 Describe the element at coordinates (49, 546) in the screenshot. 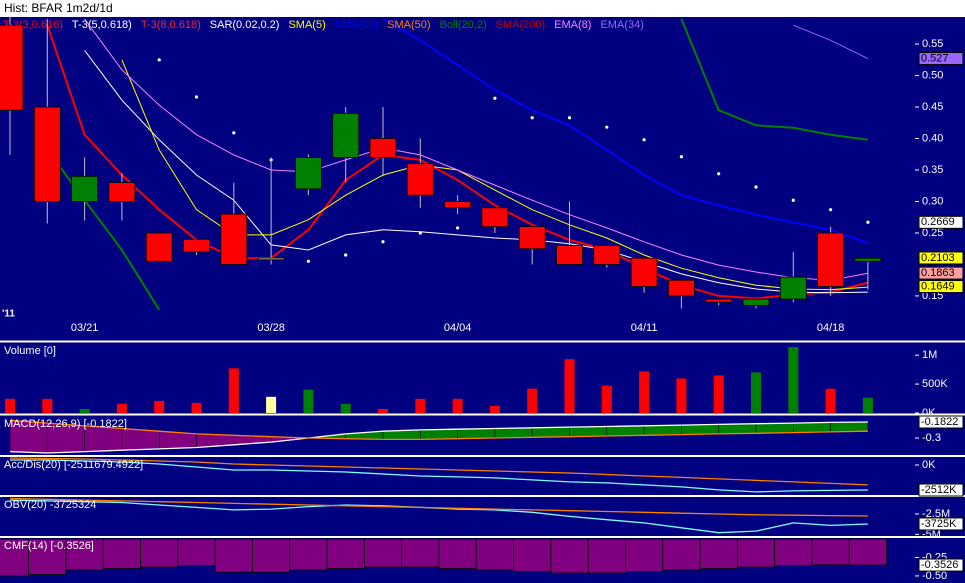

I see `panel-title: CMF(14) [-0.3526]` at that location.